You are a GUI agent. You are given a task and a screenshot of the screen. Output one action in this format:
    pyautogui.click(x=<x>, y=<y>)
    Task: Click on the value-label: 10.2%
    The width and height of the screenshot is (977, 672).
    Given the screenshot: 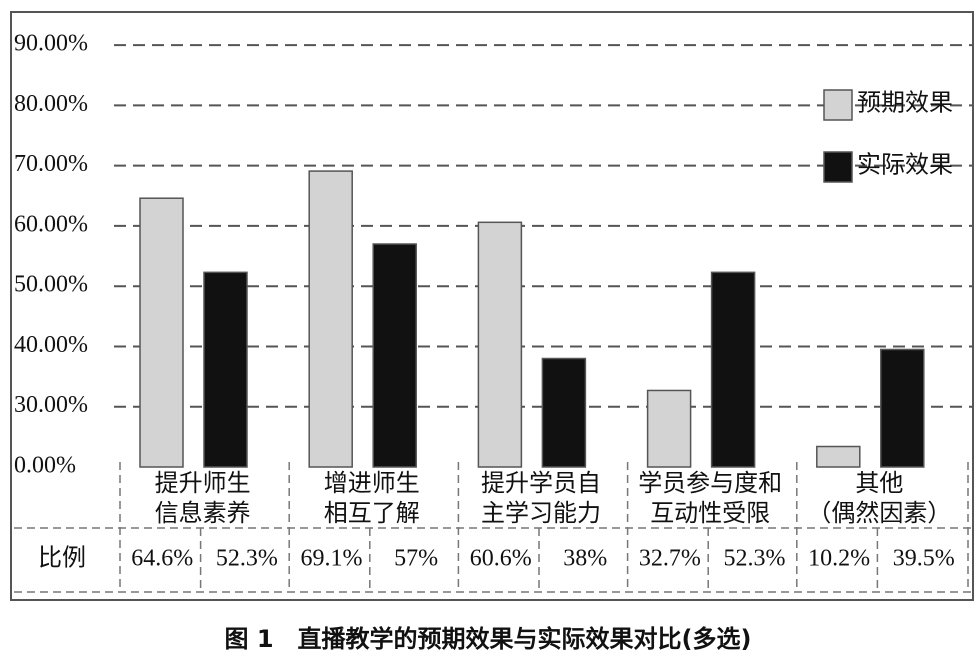 What is the action you would take?
    pyautogui.click(x=839, y=559)
    